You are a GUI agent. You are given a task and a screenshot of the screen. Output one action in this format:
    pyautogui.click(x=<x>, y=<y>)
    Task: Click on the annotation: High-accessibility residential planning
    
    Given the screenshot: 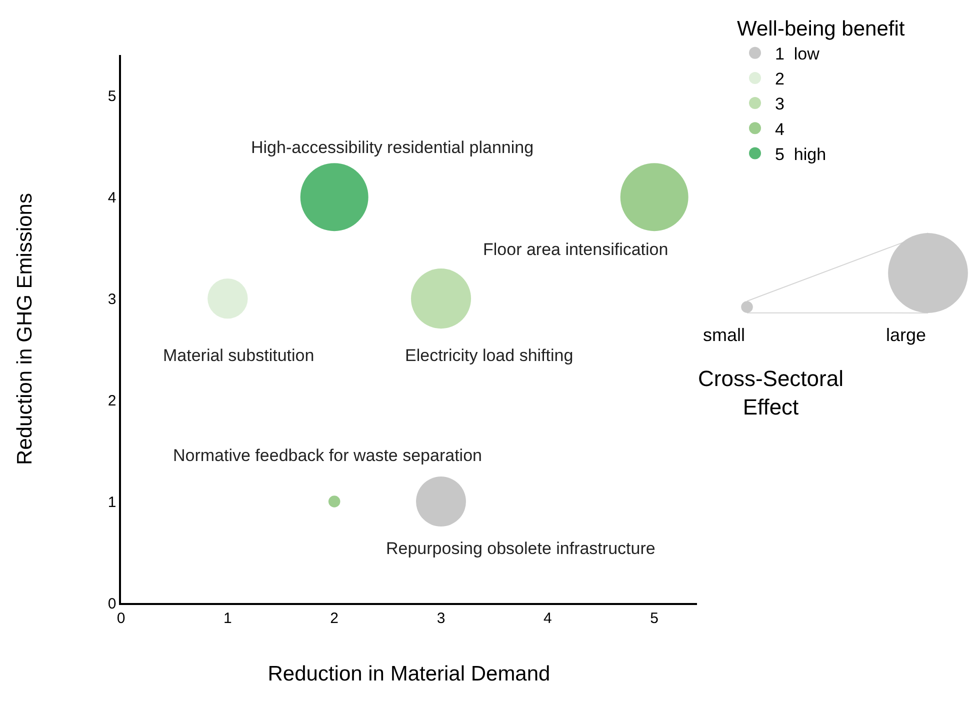 What is the action you would take?
    pyautogui.click(x=392, y=147)
    